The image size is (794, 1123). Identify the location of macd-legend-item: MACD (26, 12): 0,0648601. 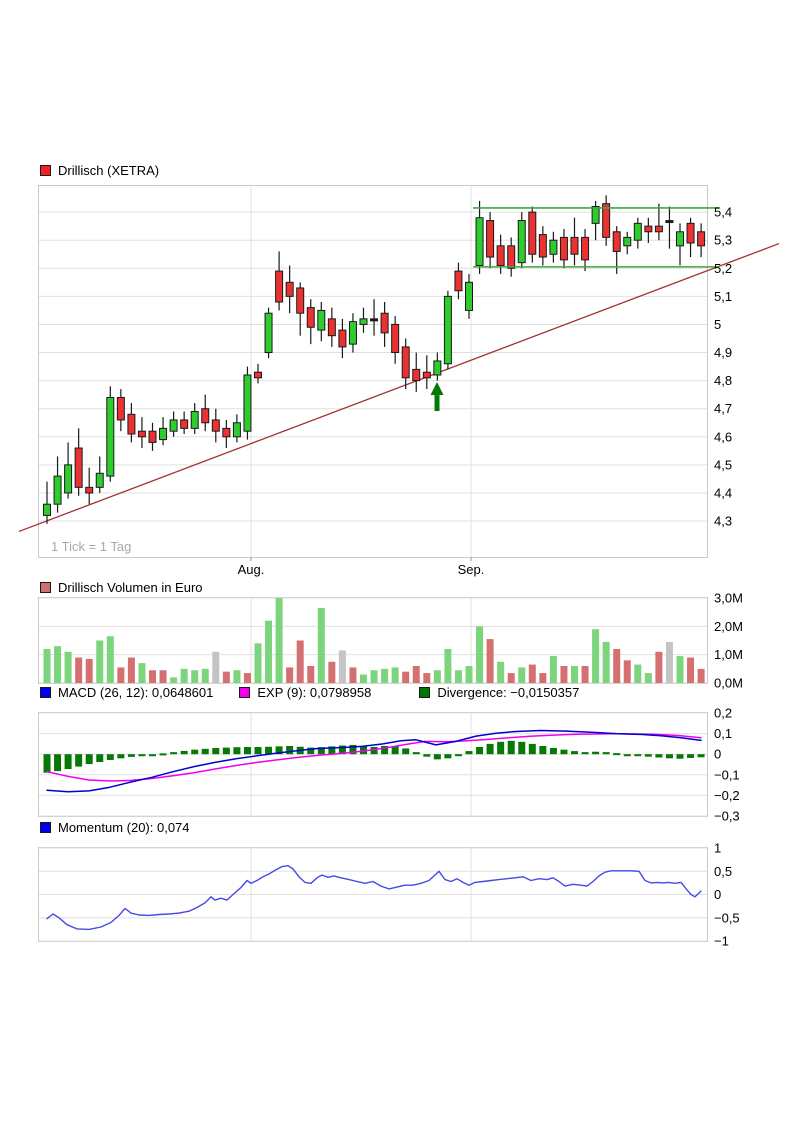
(126, 692).